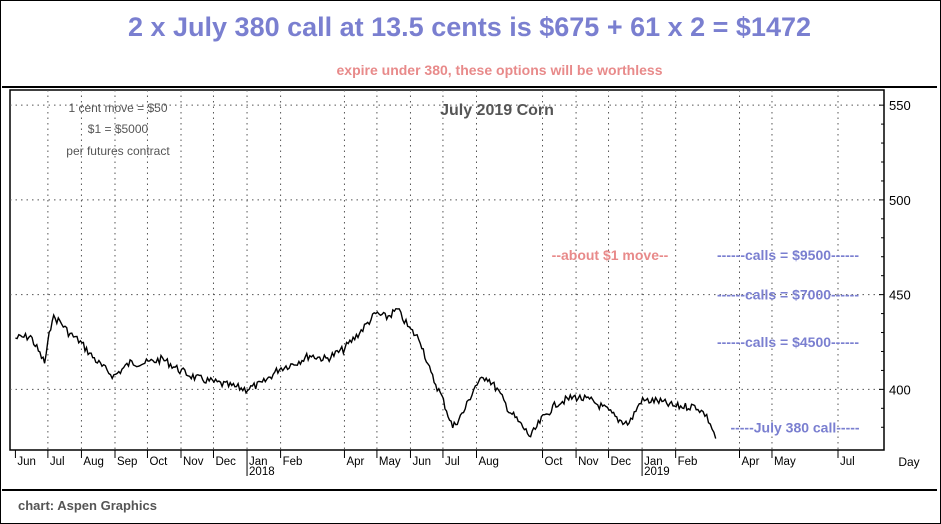 This screenshot has width=941, height=524. What do you see at coordinates (908, 462) in the screenshot?
I see `x-axis-label: Day` at bounding box center [908, 462].